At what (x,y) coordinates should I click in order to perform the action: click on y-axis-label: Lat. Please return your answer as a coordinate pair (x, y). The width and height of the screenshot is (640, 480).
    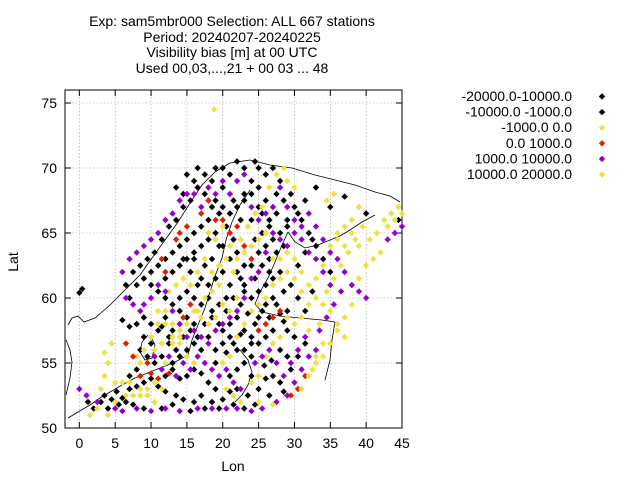
    Looking at the image, I should click on (13, 262).